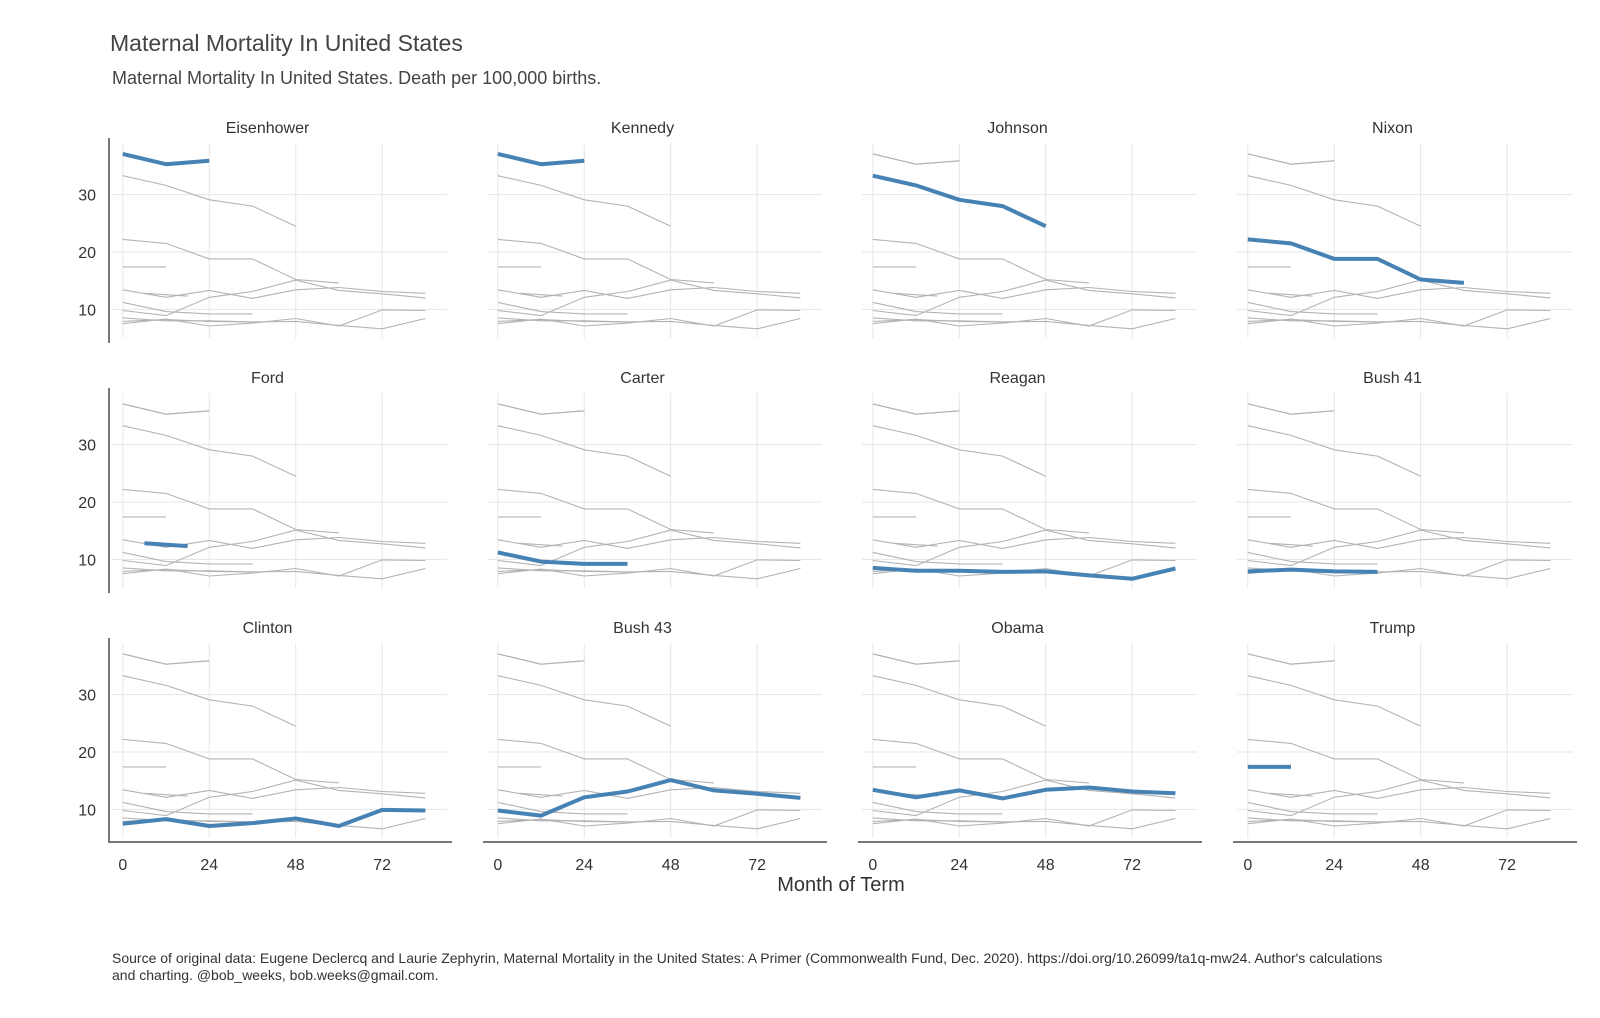 The width and height of the screenshot is (1600, 1018). What do you see at coordinates (1024, 793) in the screenshot?
I see `highlight-line-obama` at bounding box center [1024, 793].